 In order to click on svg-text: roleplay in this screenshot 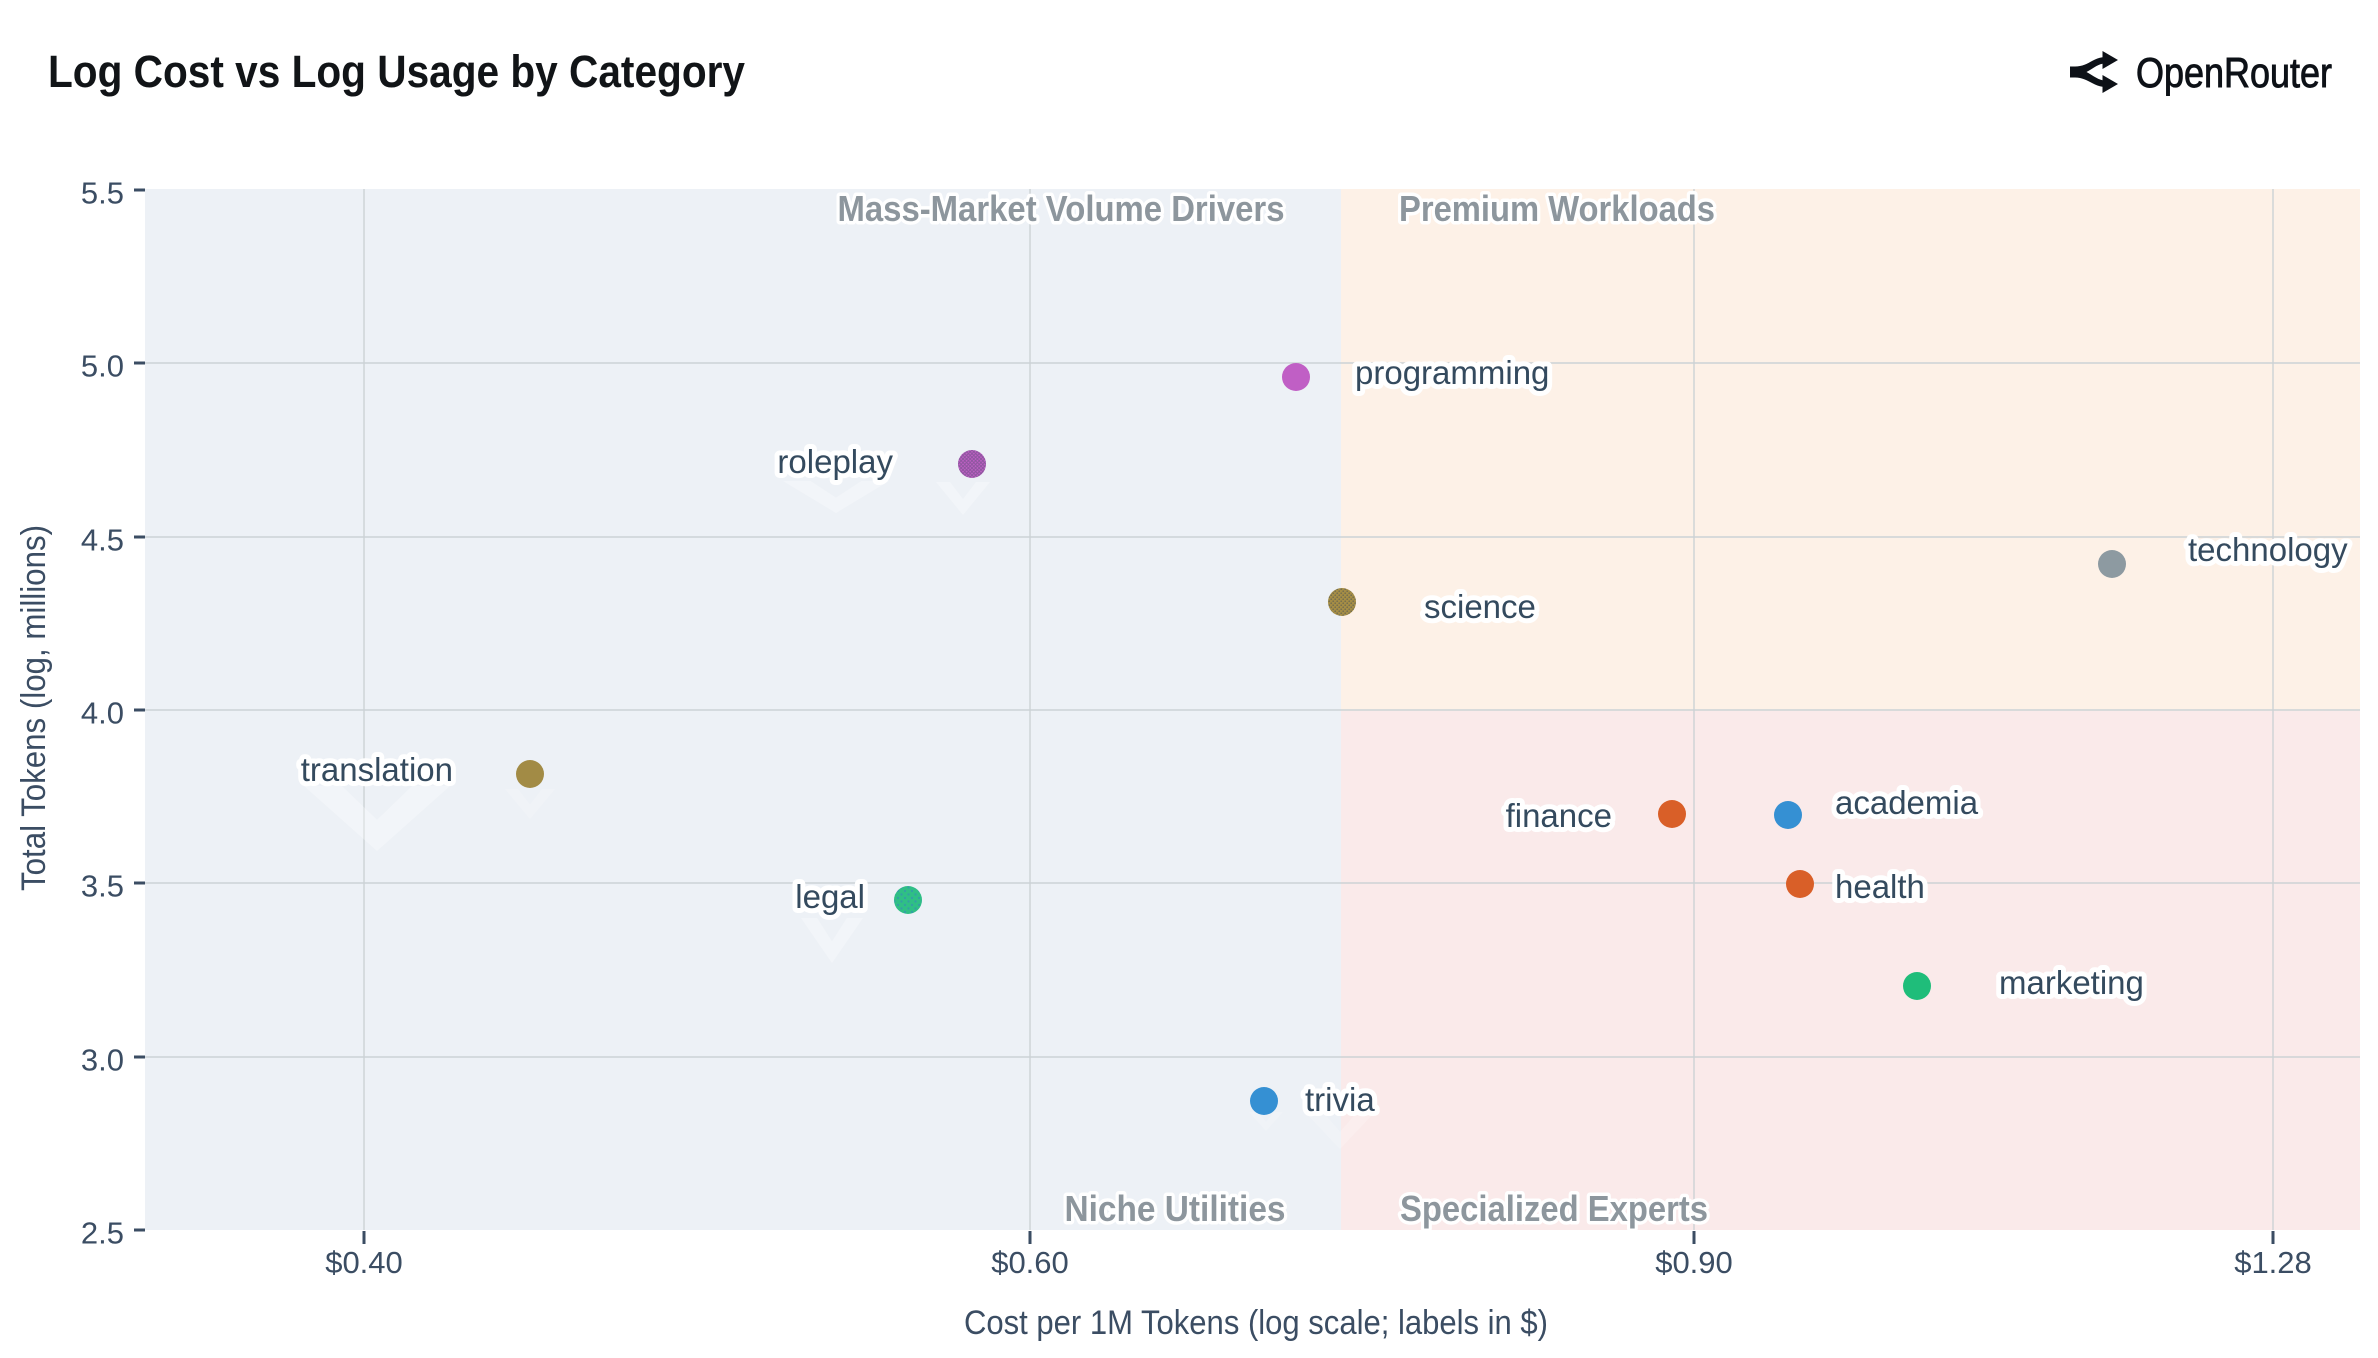, I will do `click(835, 461)`.